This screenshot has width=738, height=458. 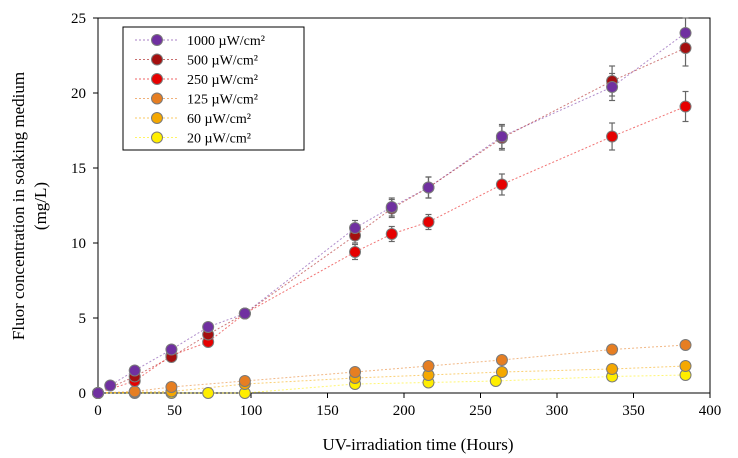 What do you see at coordinates (226, 41) in the screenshot?
I see `legend-label-0: 1000 µW/cm²` at bounding box center [226, 41].